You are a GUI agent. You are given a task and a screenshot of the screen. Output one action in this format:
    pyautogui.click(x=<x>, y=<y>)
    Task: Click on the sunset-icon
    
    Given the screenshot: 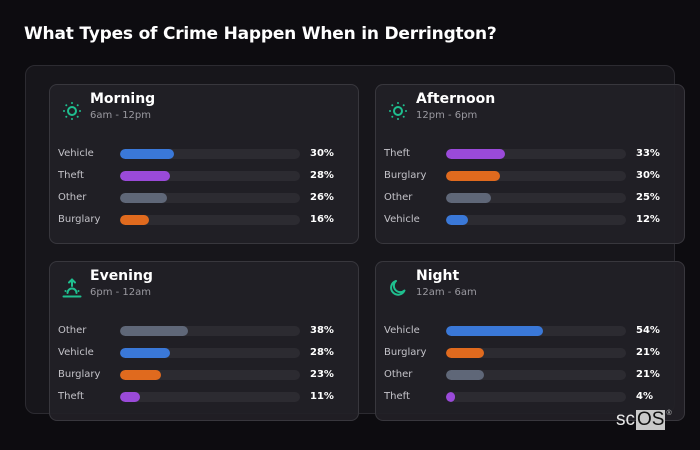 What is the action you would take?
    pyautogui.click(x=72, y=288)
    